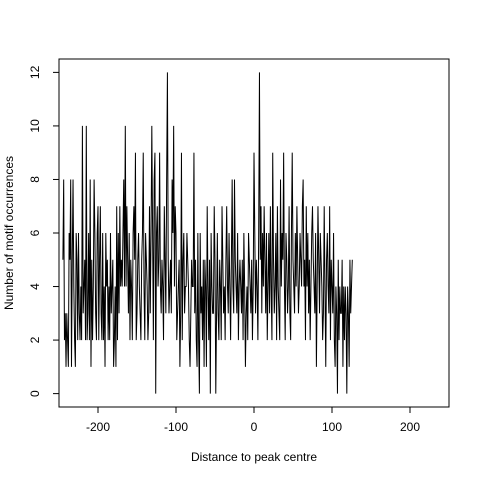 This screenshot has width=480, height=485. What do you see at coordinates (254, 427) in the screenshot?
I see `x-tick-label: 0` at bounding box center [254, 427].